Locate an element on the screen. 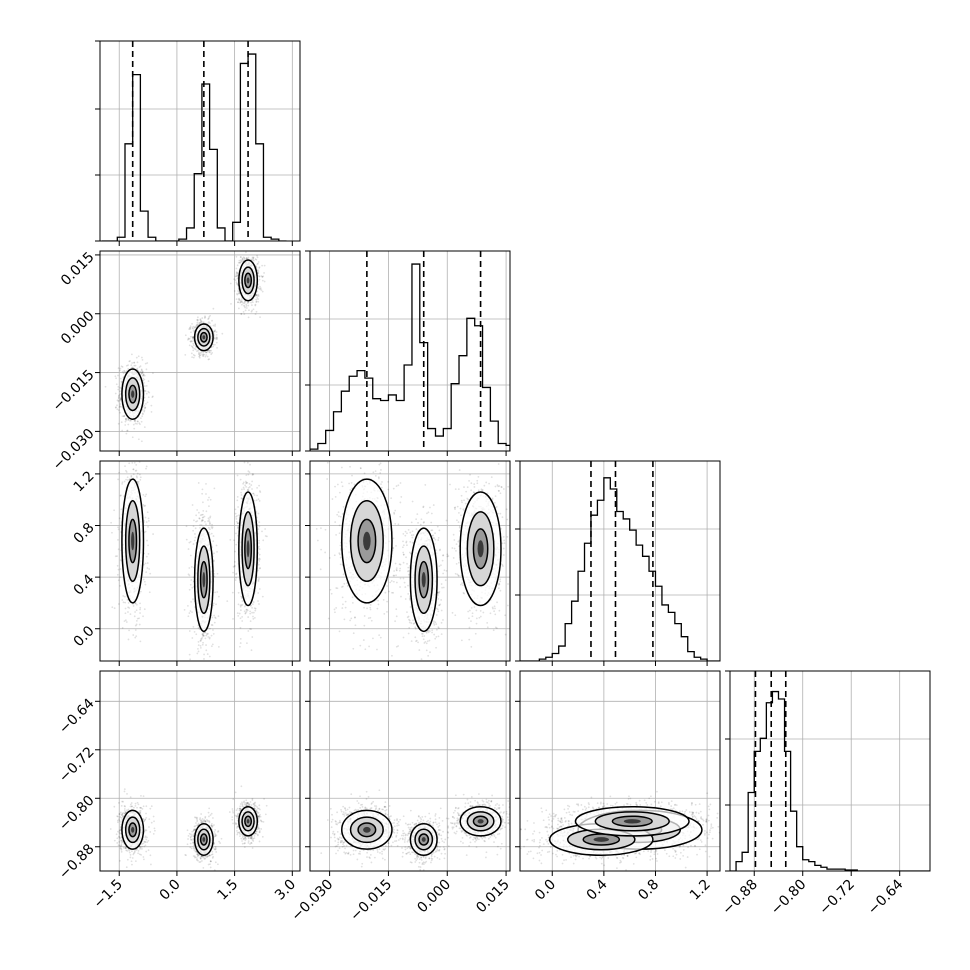  tick-label-x: −0.80 is located at coordinates (789, 898).